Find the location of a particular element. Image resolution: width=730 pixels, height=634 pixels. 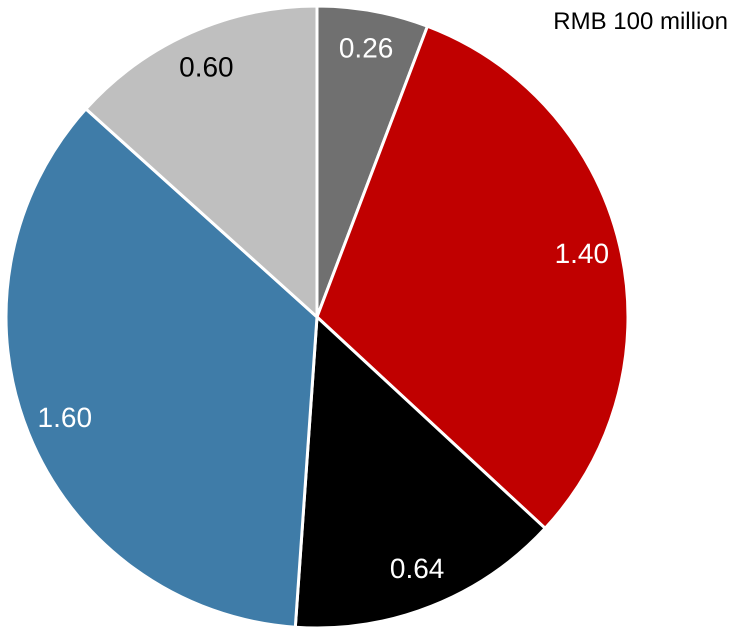

data-label: 1.60 is located at coordinates (65, 417).